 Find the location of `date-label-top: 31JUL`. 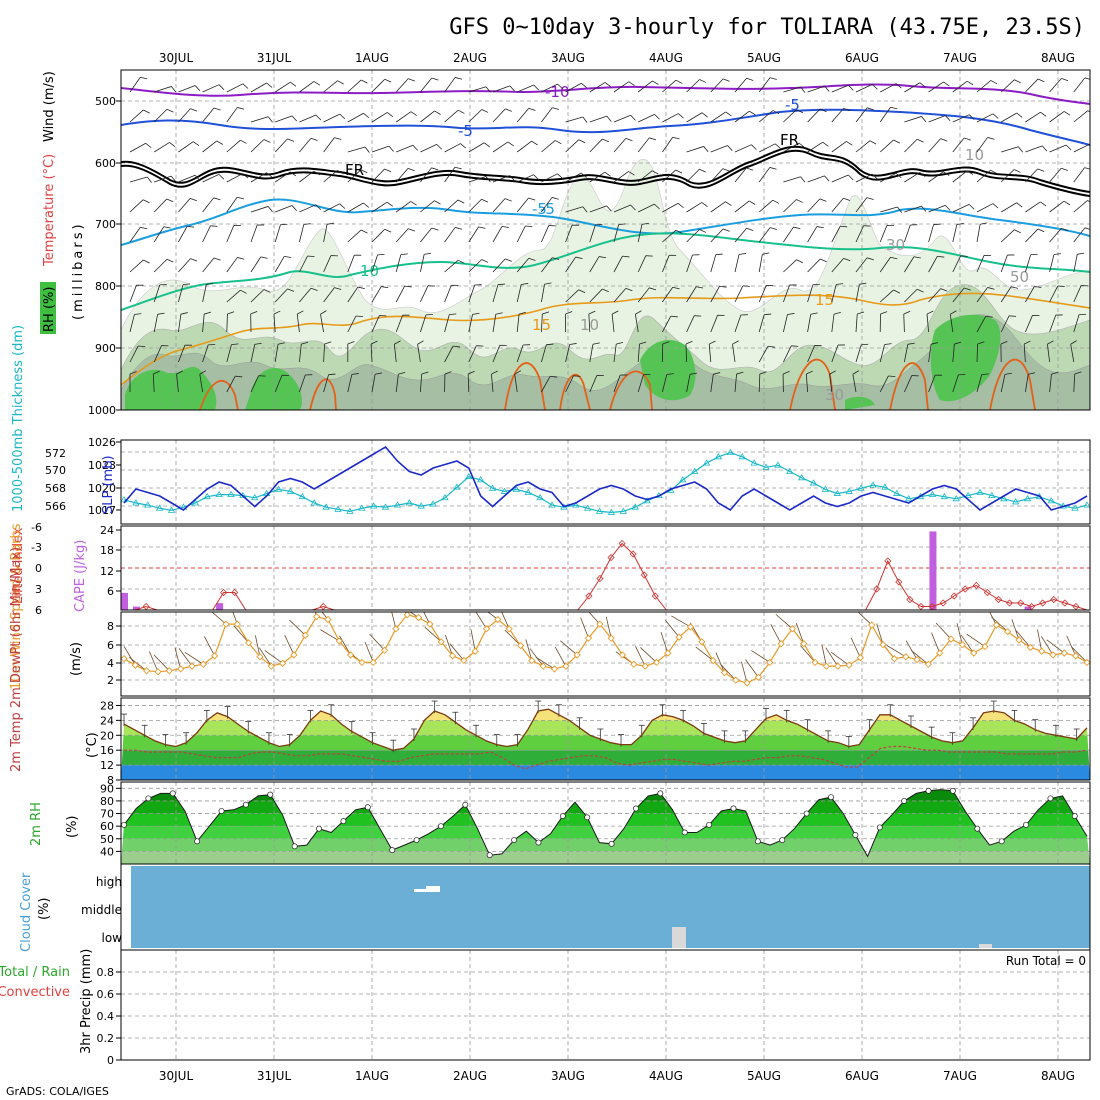

date-label-top: 31JUL is located at coordinates (274, 58).